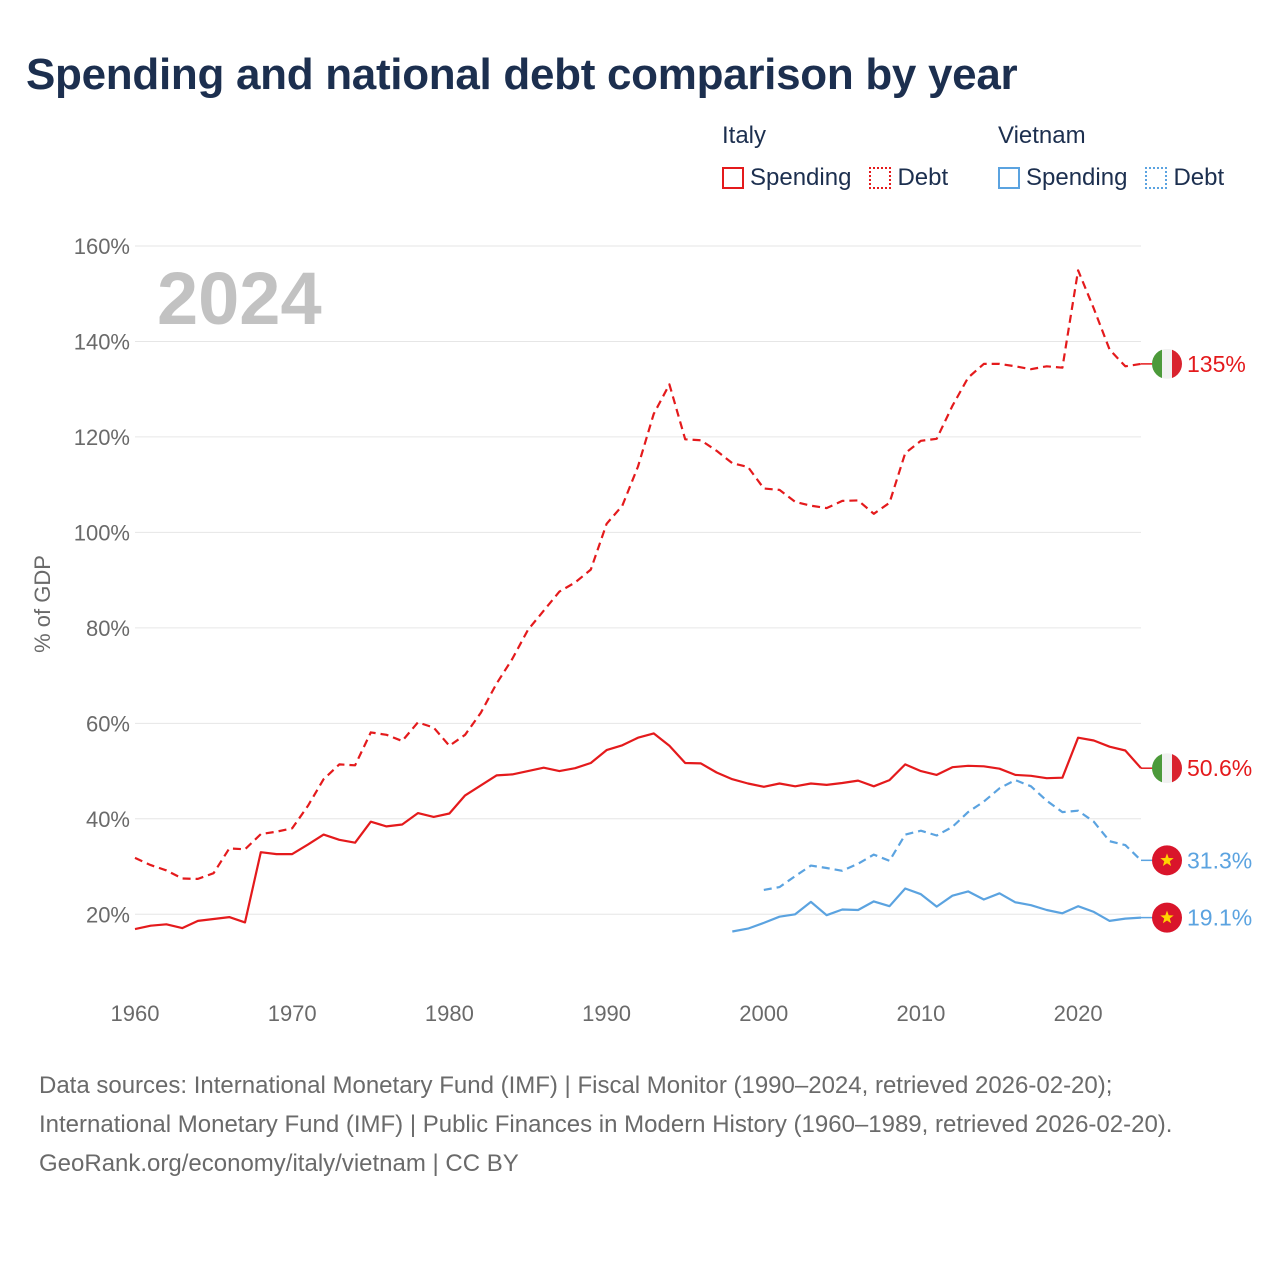 This screenshot has width=1280, height=1280. I want to click on legend-item-italy-spending: Spending, so click(786, 178).